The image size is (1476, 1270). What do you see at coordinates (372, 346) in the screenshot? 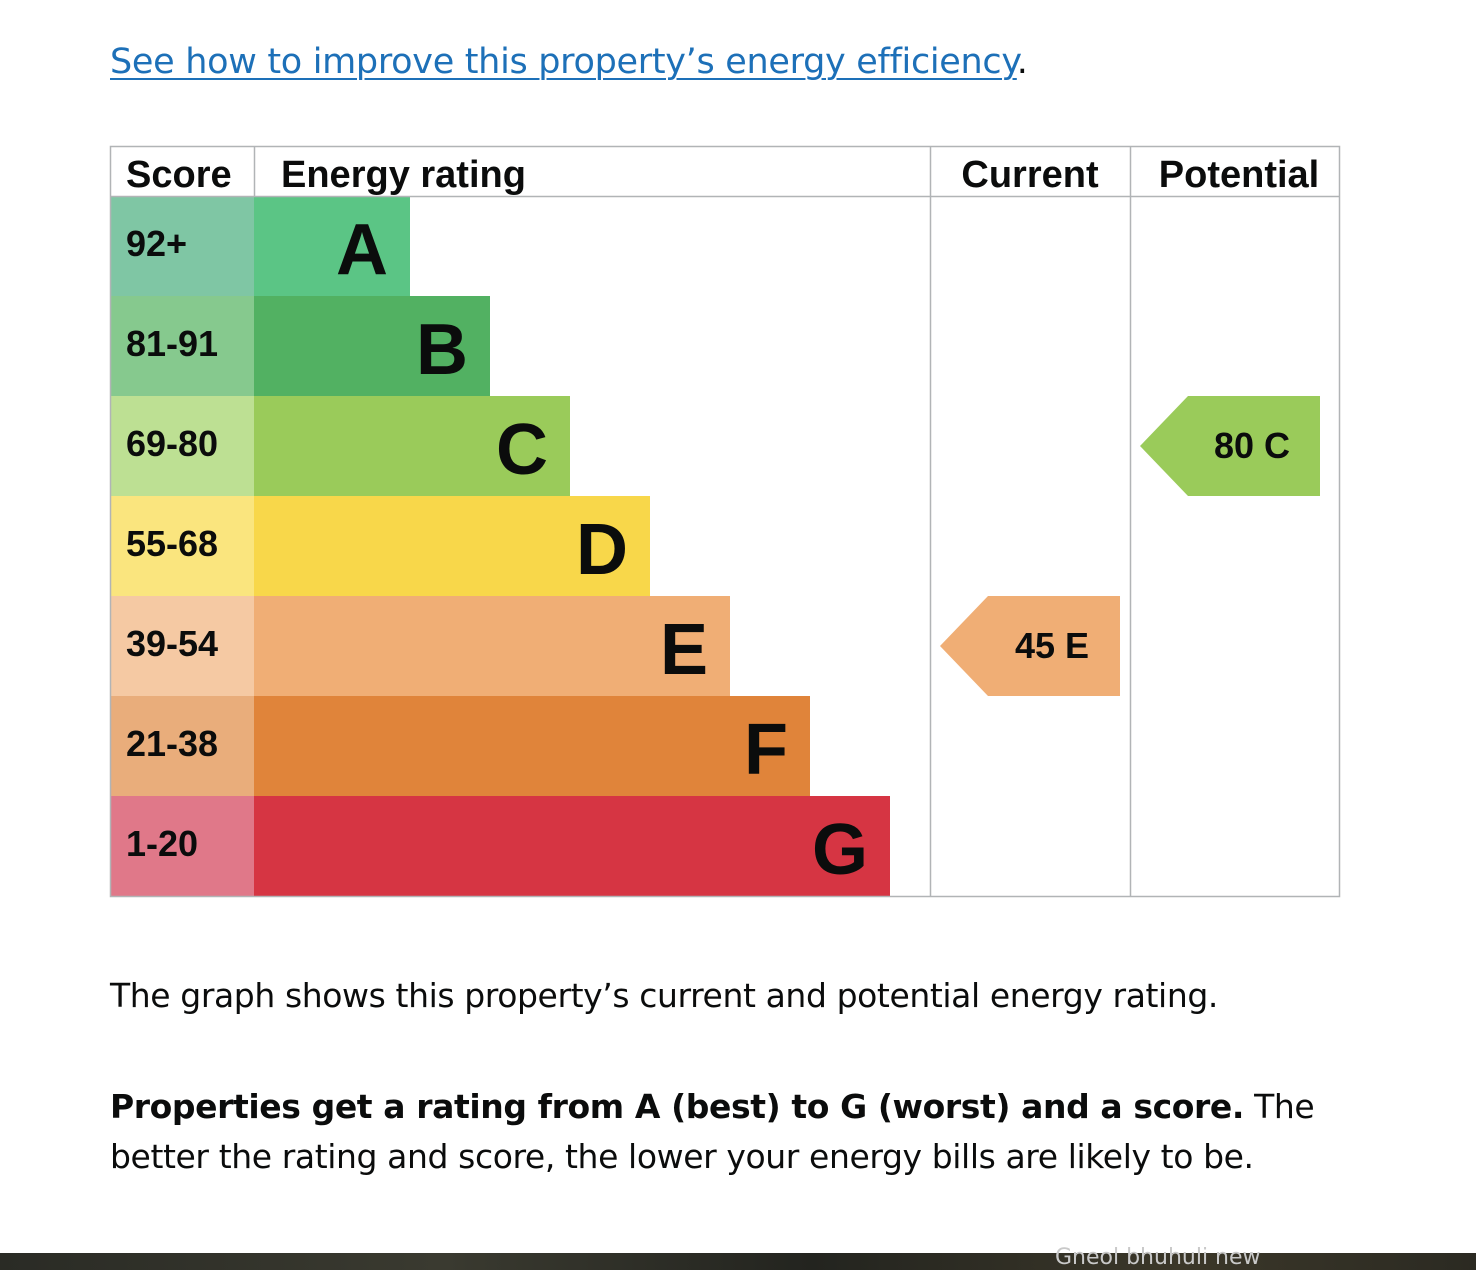
I see `band-bar-b` at bounding box center [372, 346].